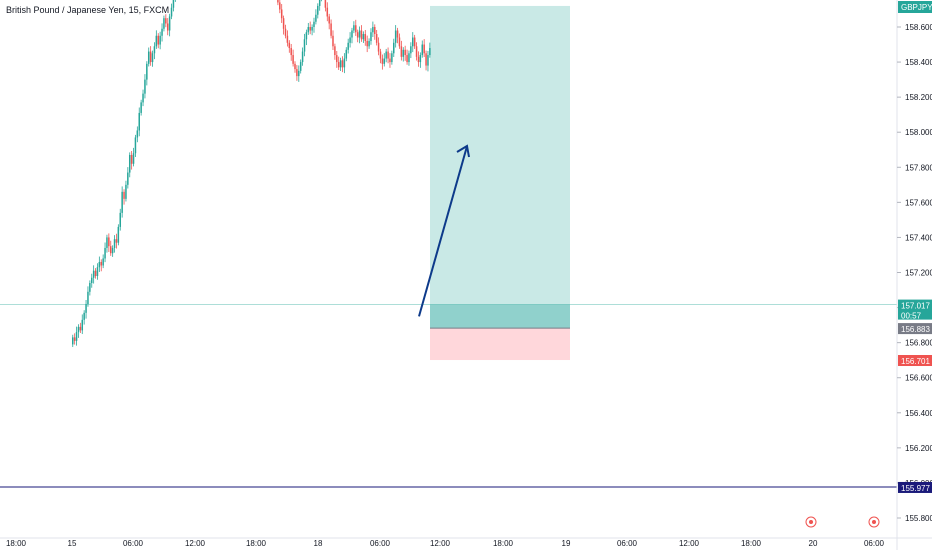 This screenshot has width=932, height=550. I want to click on target-zone, so click(500, 167).